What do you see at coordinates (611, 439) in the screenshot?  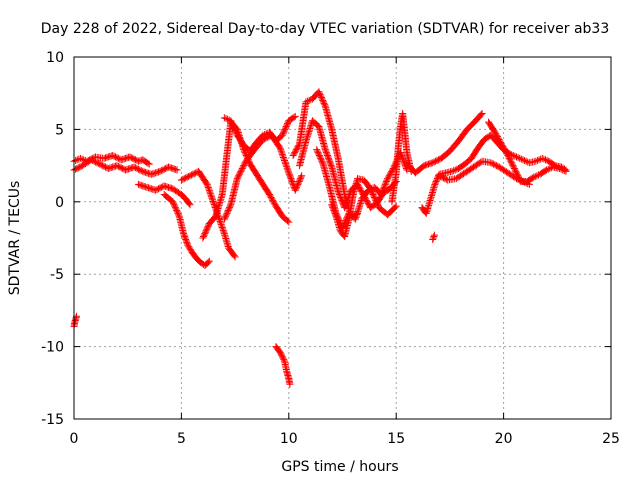 I see `x-tick-label: 25` at bounding box center [611, 439].